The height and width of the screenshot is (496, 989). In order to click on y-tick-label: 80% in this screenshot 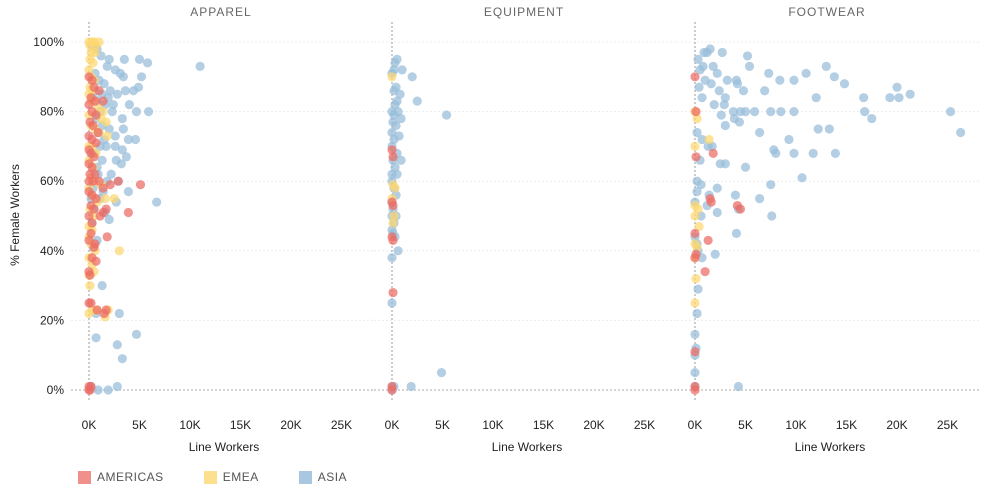, I will do `click(52, 112)`.